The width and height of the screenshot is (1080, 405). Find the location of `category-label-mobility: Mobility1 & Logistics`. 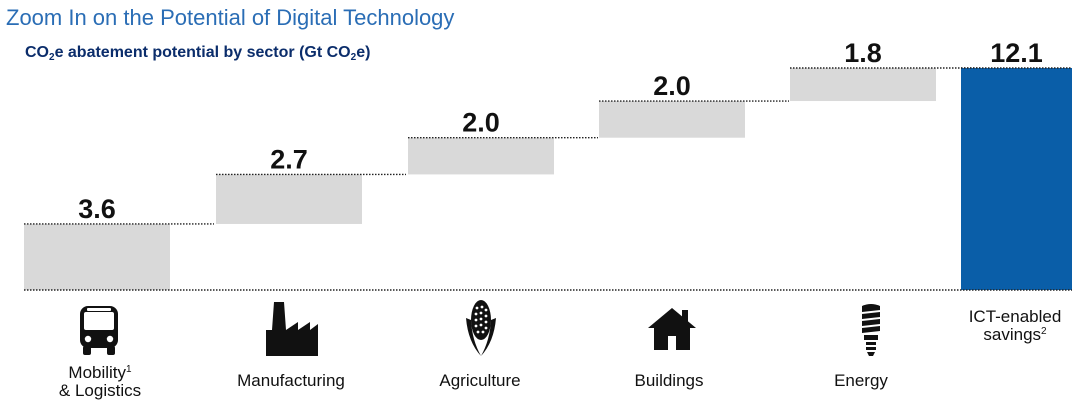

category-label-mobility: Mobility1 & Logistics is located at coordinates (100, 381).